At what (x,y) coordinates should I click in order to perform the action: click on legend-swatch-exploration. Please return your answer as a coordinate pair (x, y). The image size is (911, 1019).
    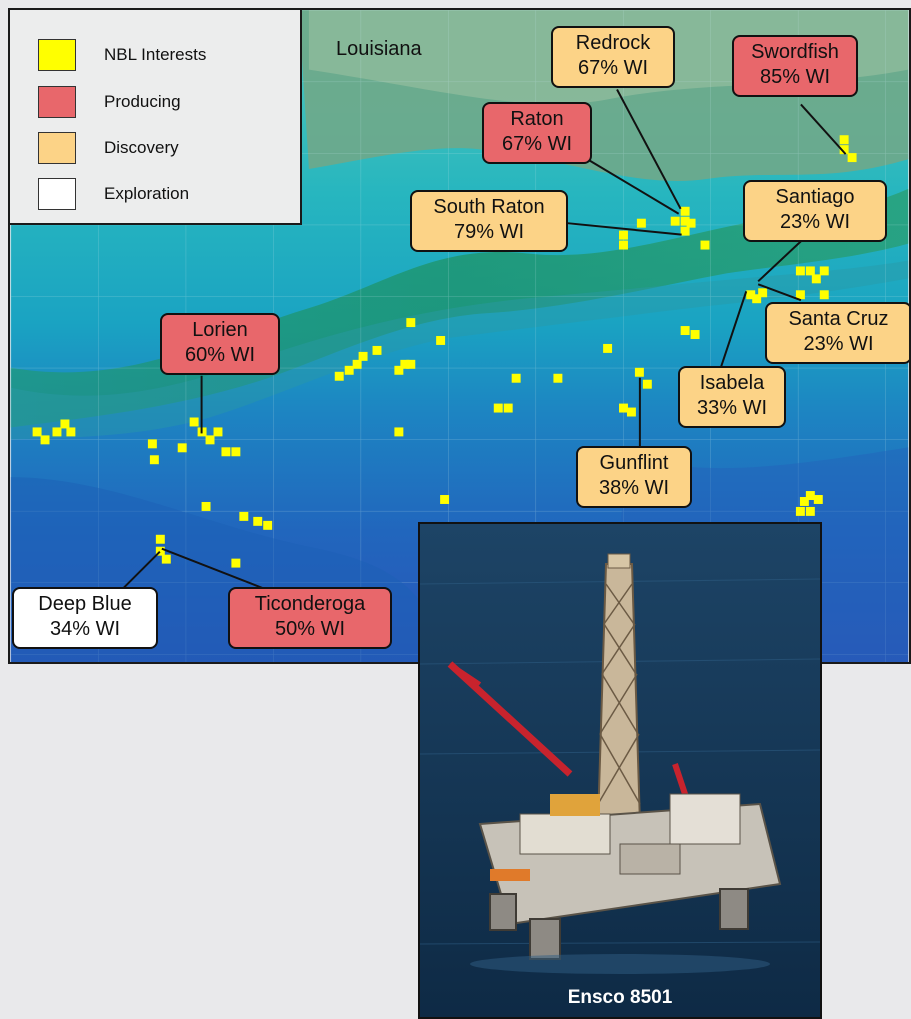
    Looking at the image, I should click on (57, 194).